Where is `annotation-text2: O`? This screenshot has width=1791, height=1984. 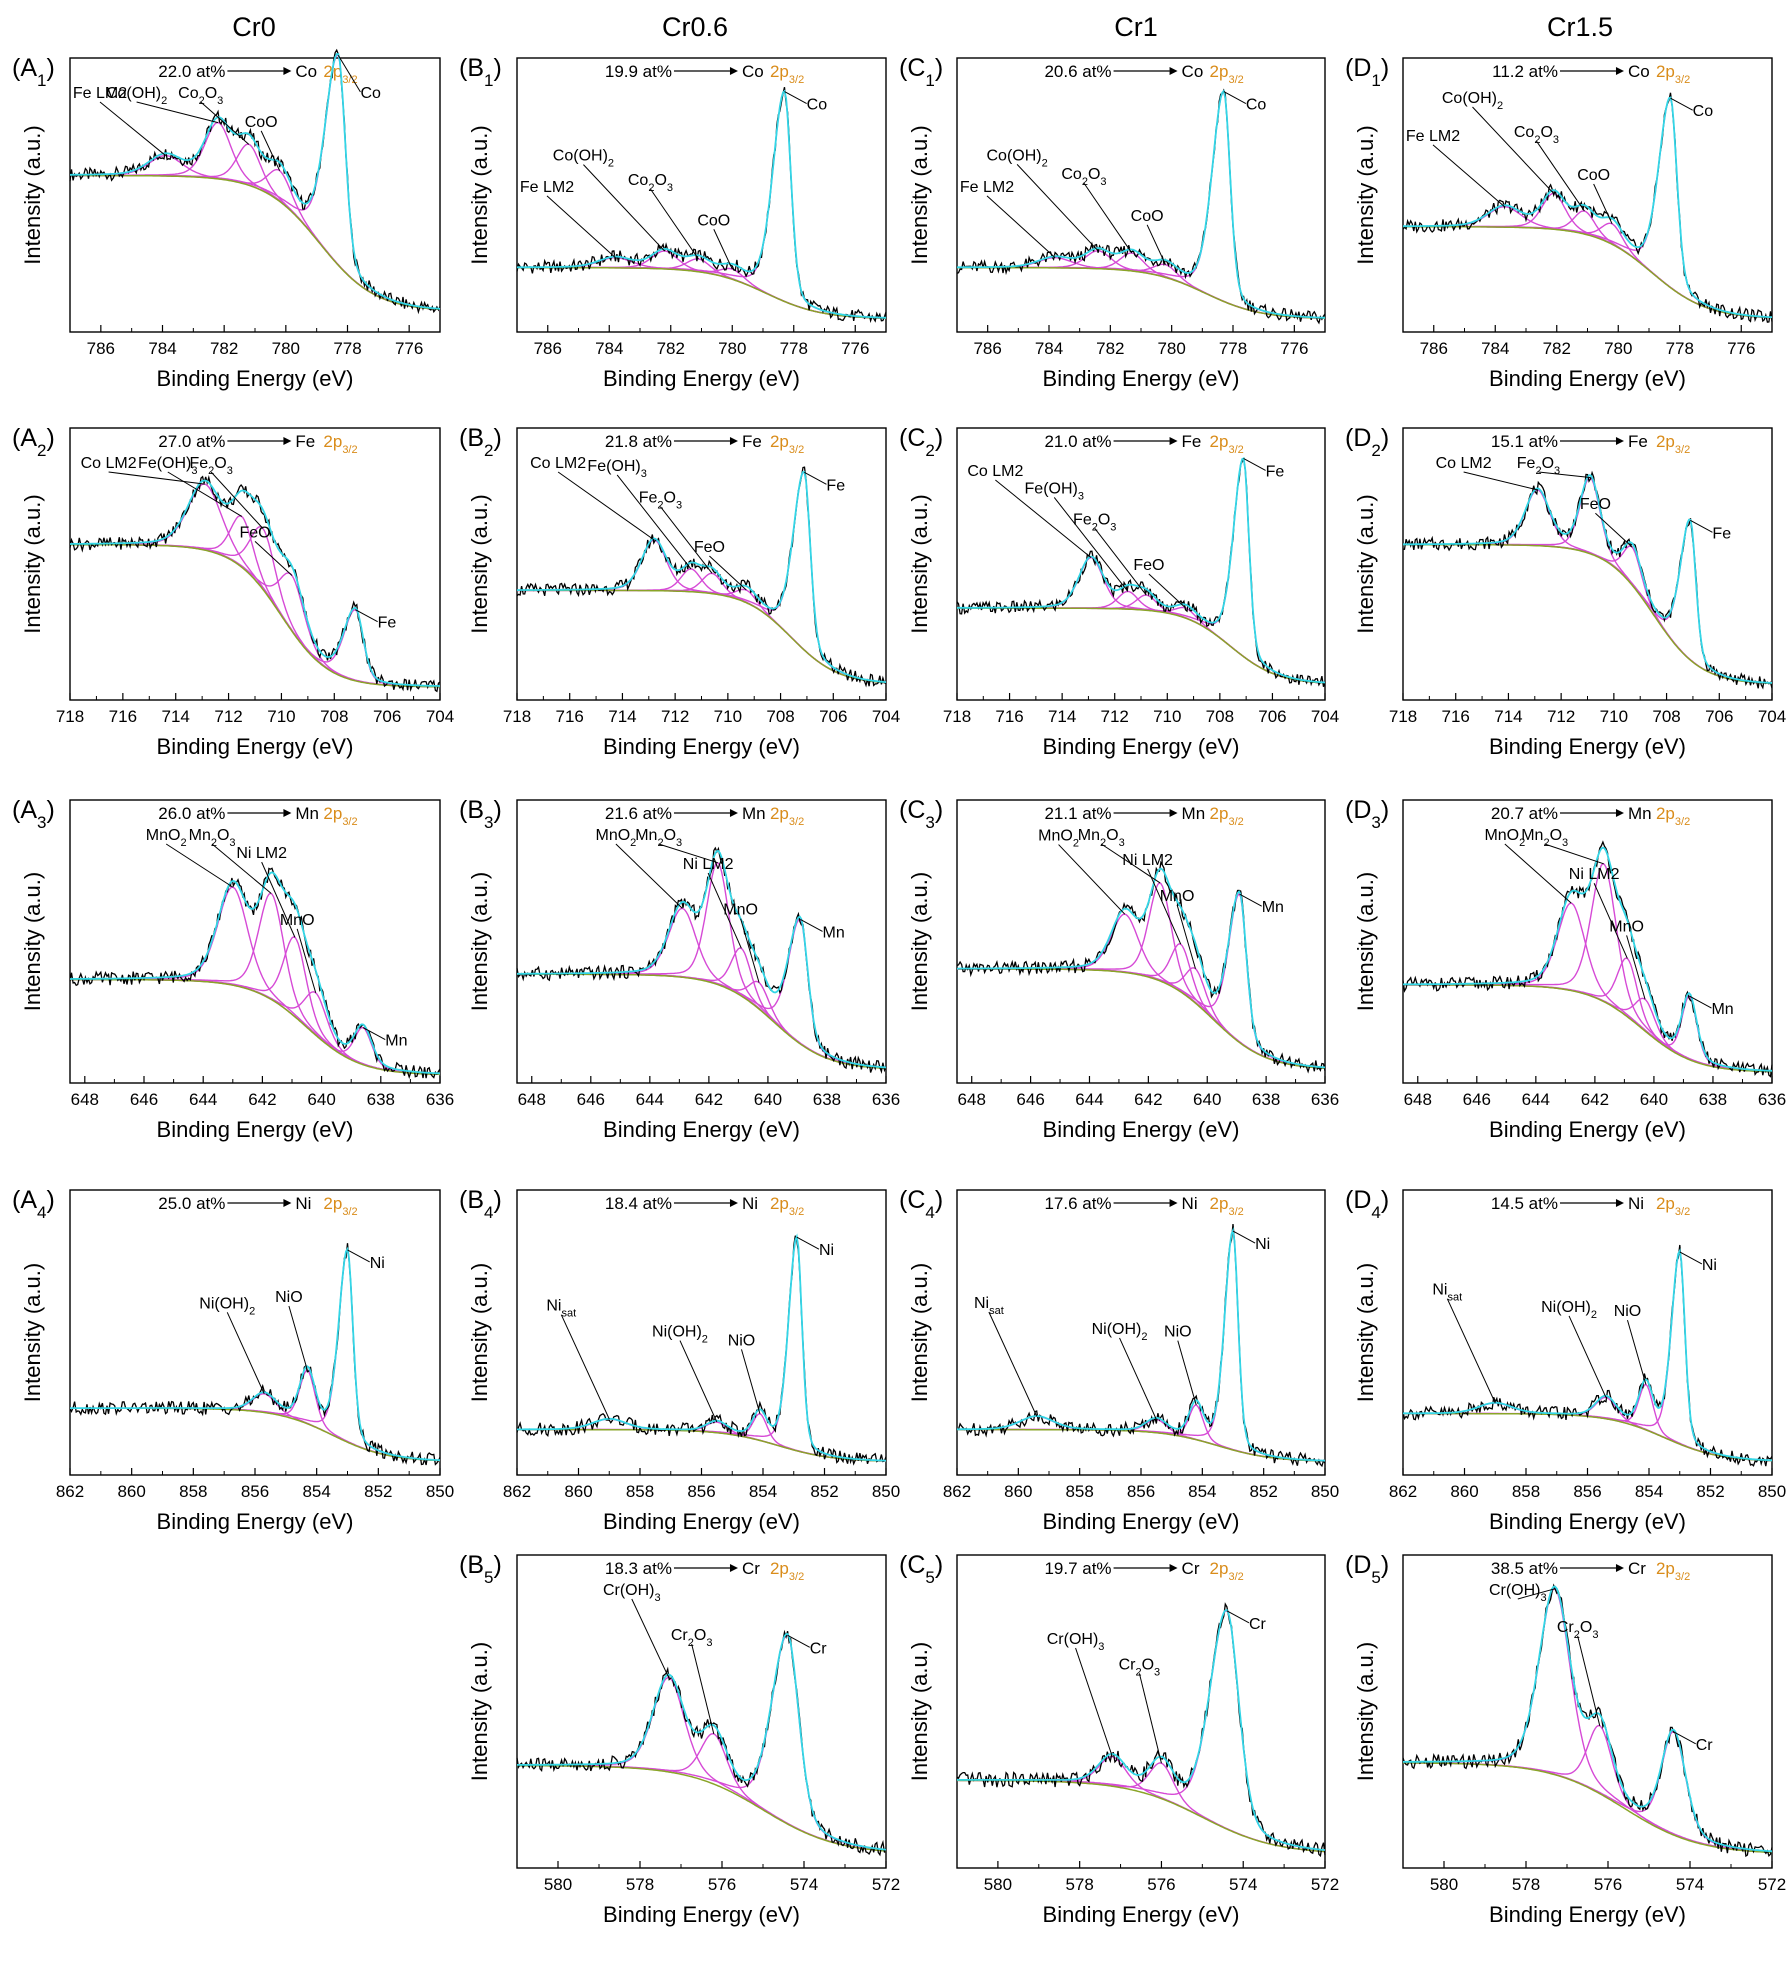 annotation-text2: O is located at coordinates (700, 1635).